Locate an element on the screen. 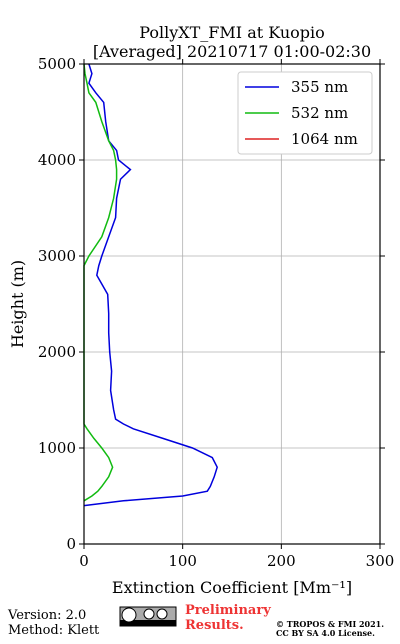 This screenshot has height=644, width=400. version: Version: 2.0 is located at coordinates (46, 615).